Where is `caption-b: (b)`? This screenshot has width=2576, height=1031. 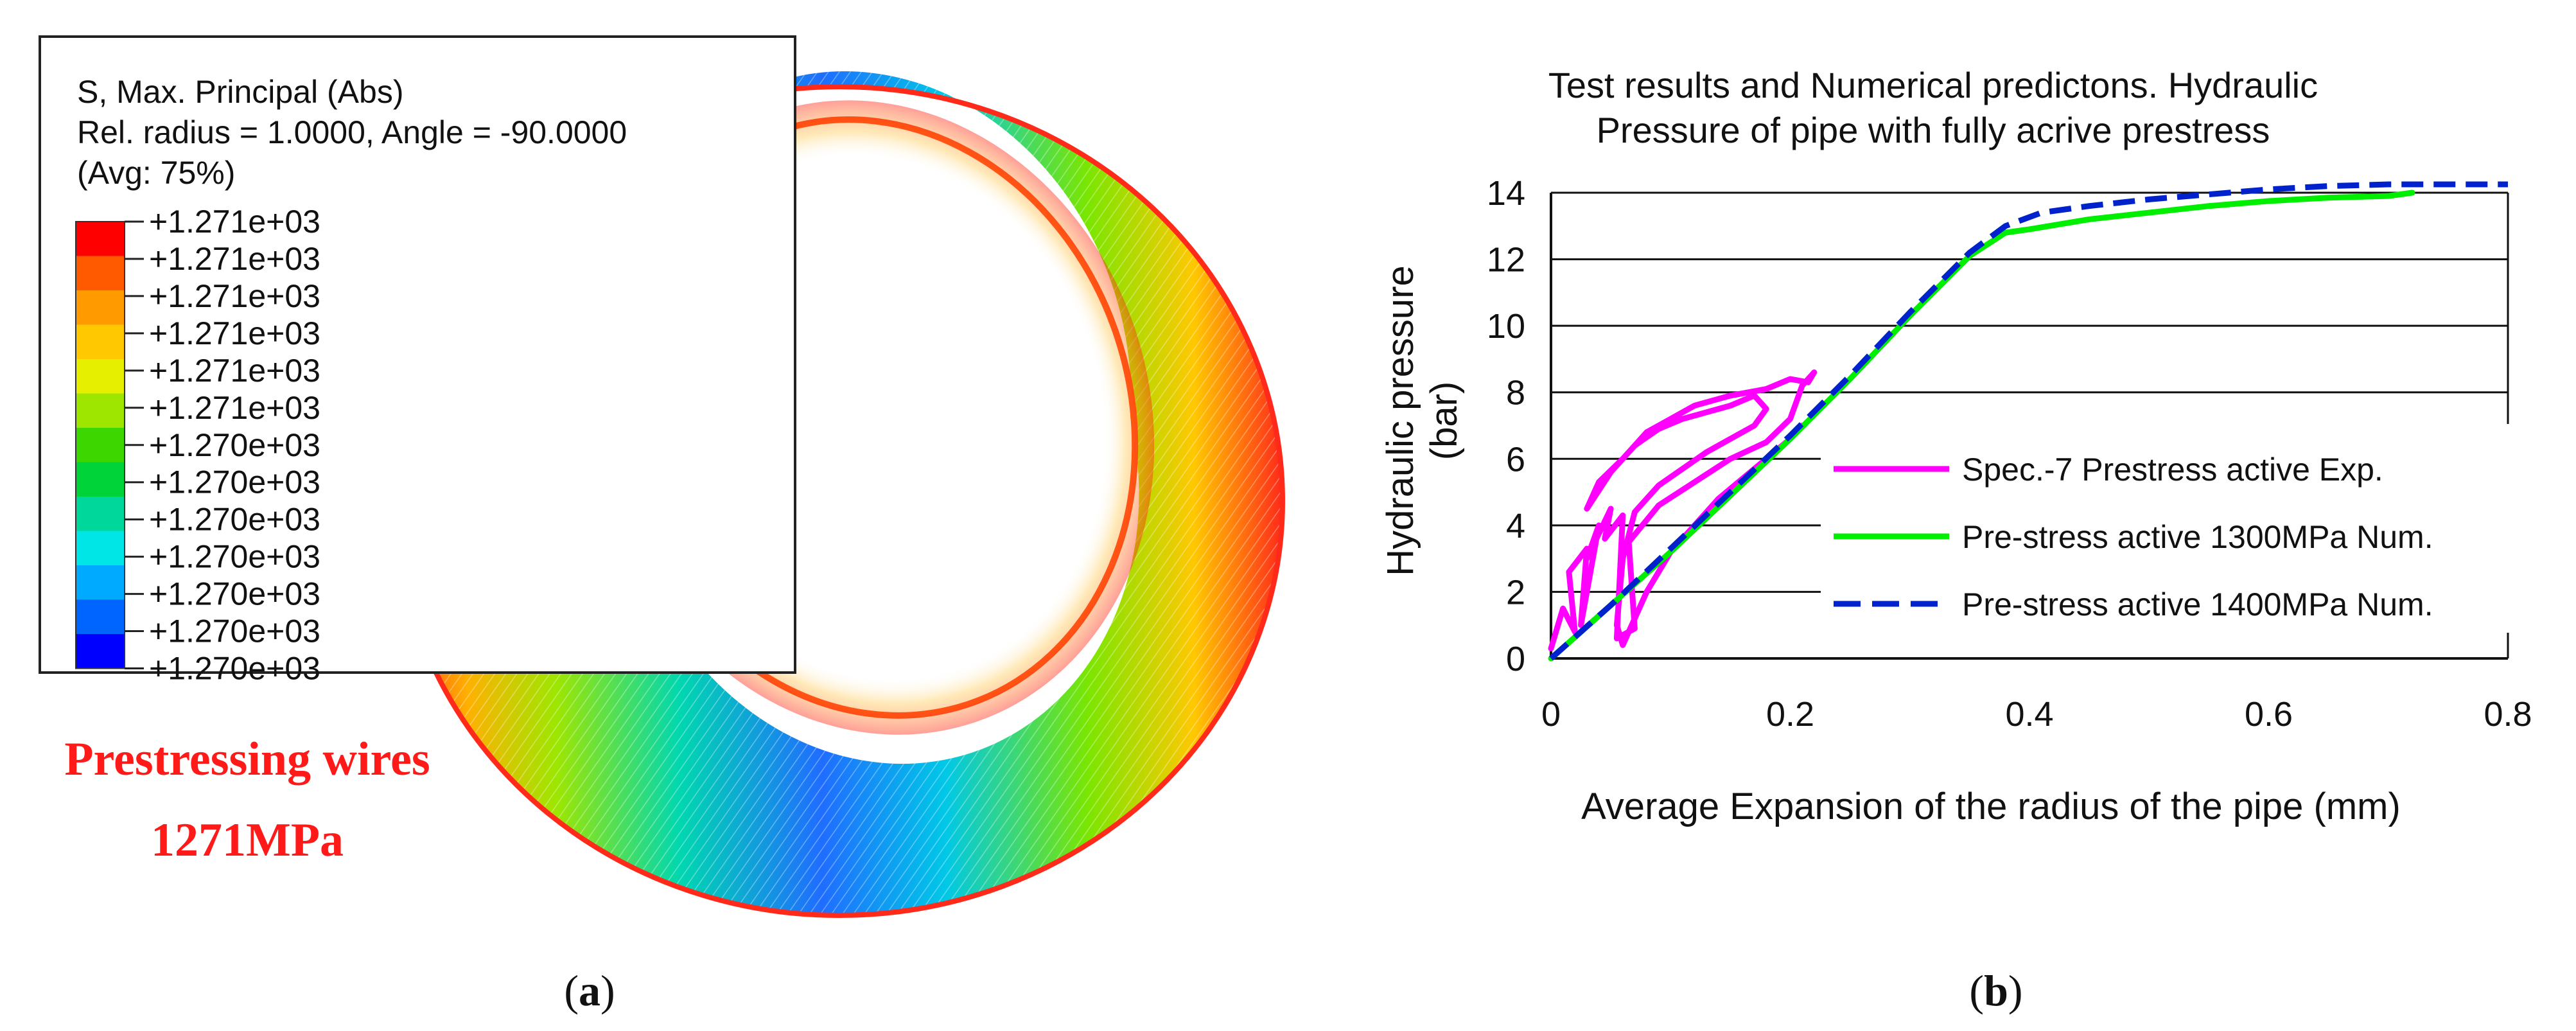
caption-b: (b) is located at coordinates (1995, 990).